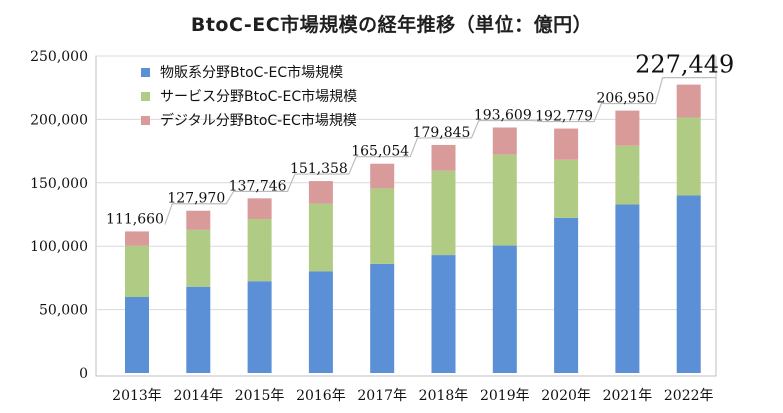 The width and height of the screenshot is (783, 413). What do you see at coordinates (319, 169) in the screenshot?
I see `total-value-label: 151,358` at bounding box center [319, 169].